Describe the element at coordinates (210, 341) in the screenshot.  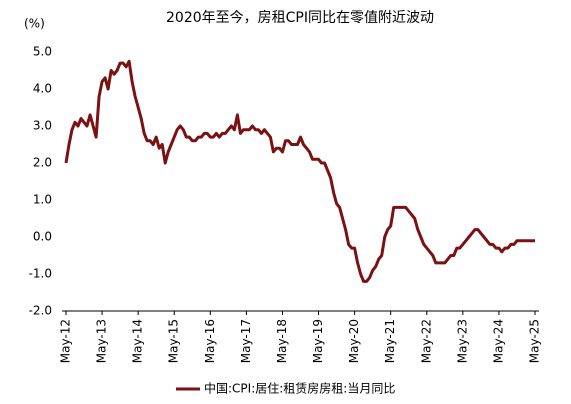
I see `x-tick-label: May-16` at that location.